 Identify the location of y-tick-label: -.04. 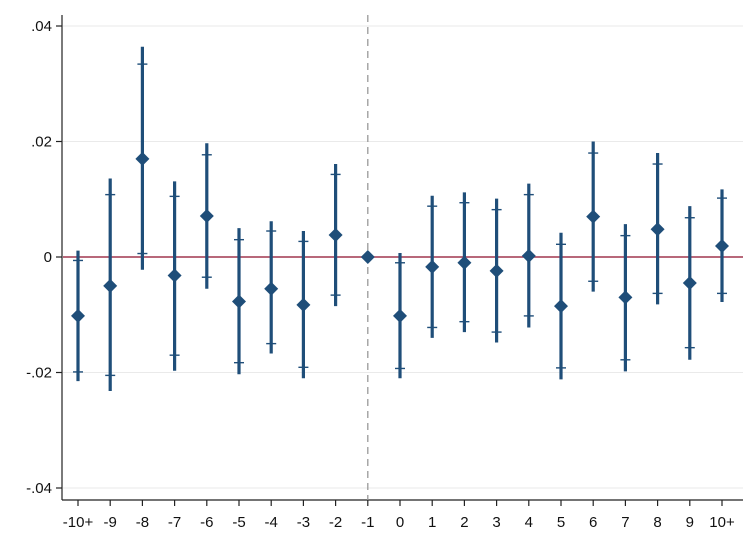
(39, 488).